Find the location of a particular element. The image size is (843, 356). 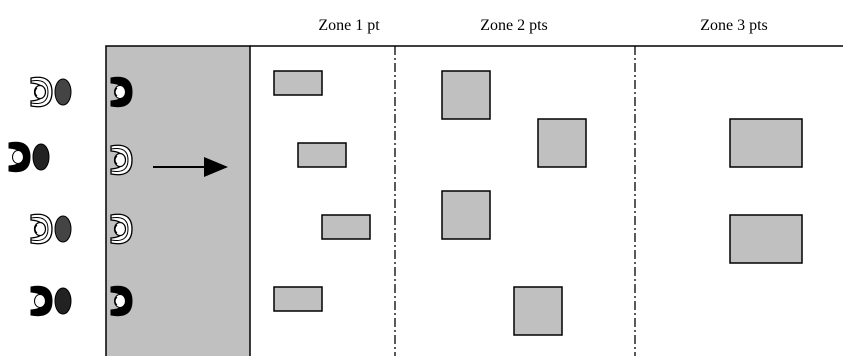

zone-2-label: Zone 2 pts is located at coordinates (514, 25).